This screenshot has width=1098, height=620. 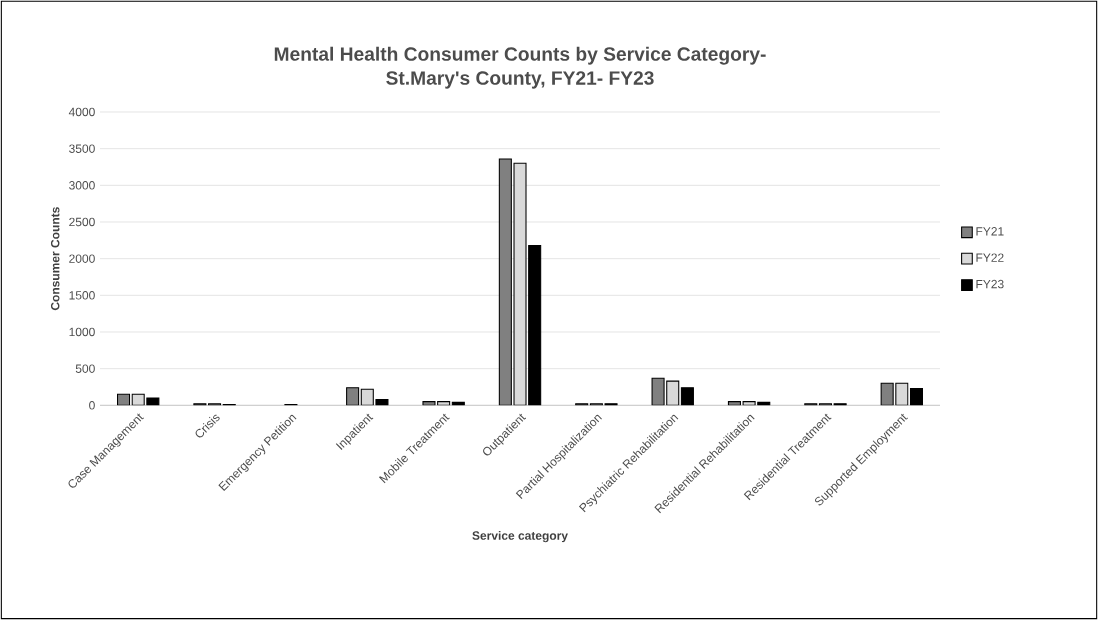 What do you see at coordinates (92, 405) in the screenshot?
I see `y-tick-label: 0` at bounding box center [92, 405].